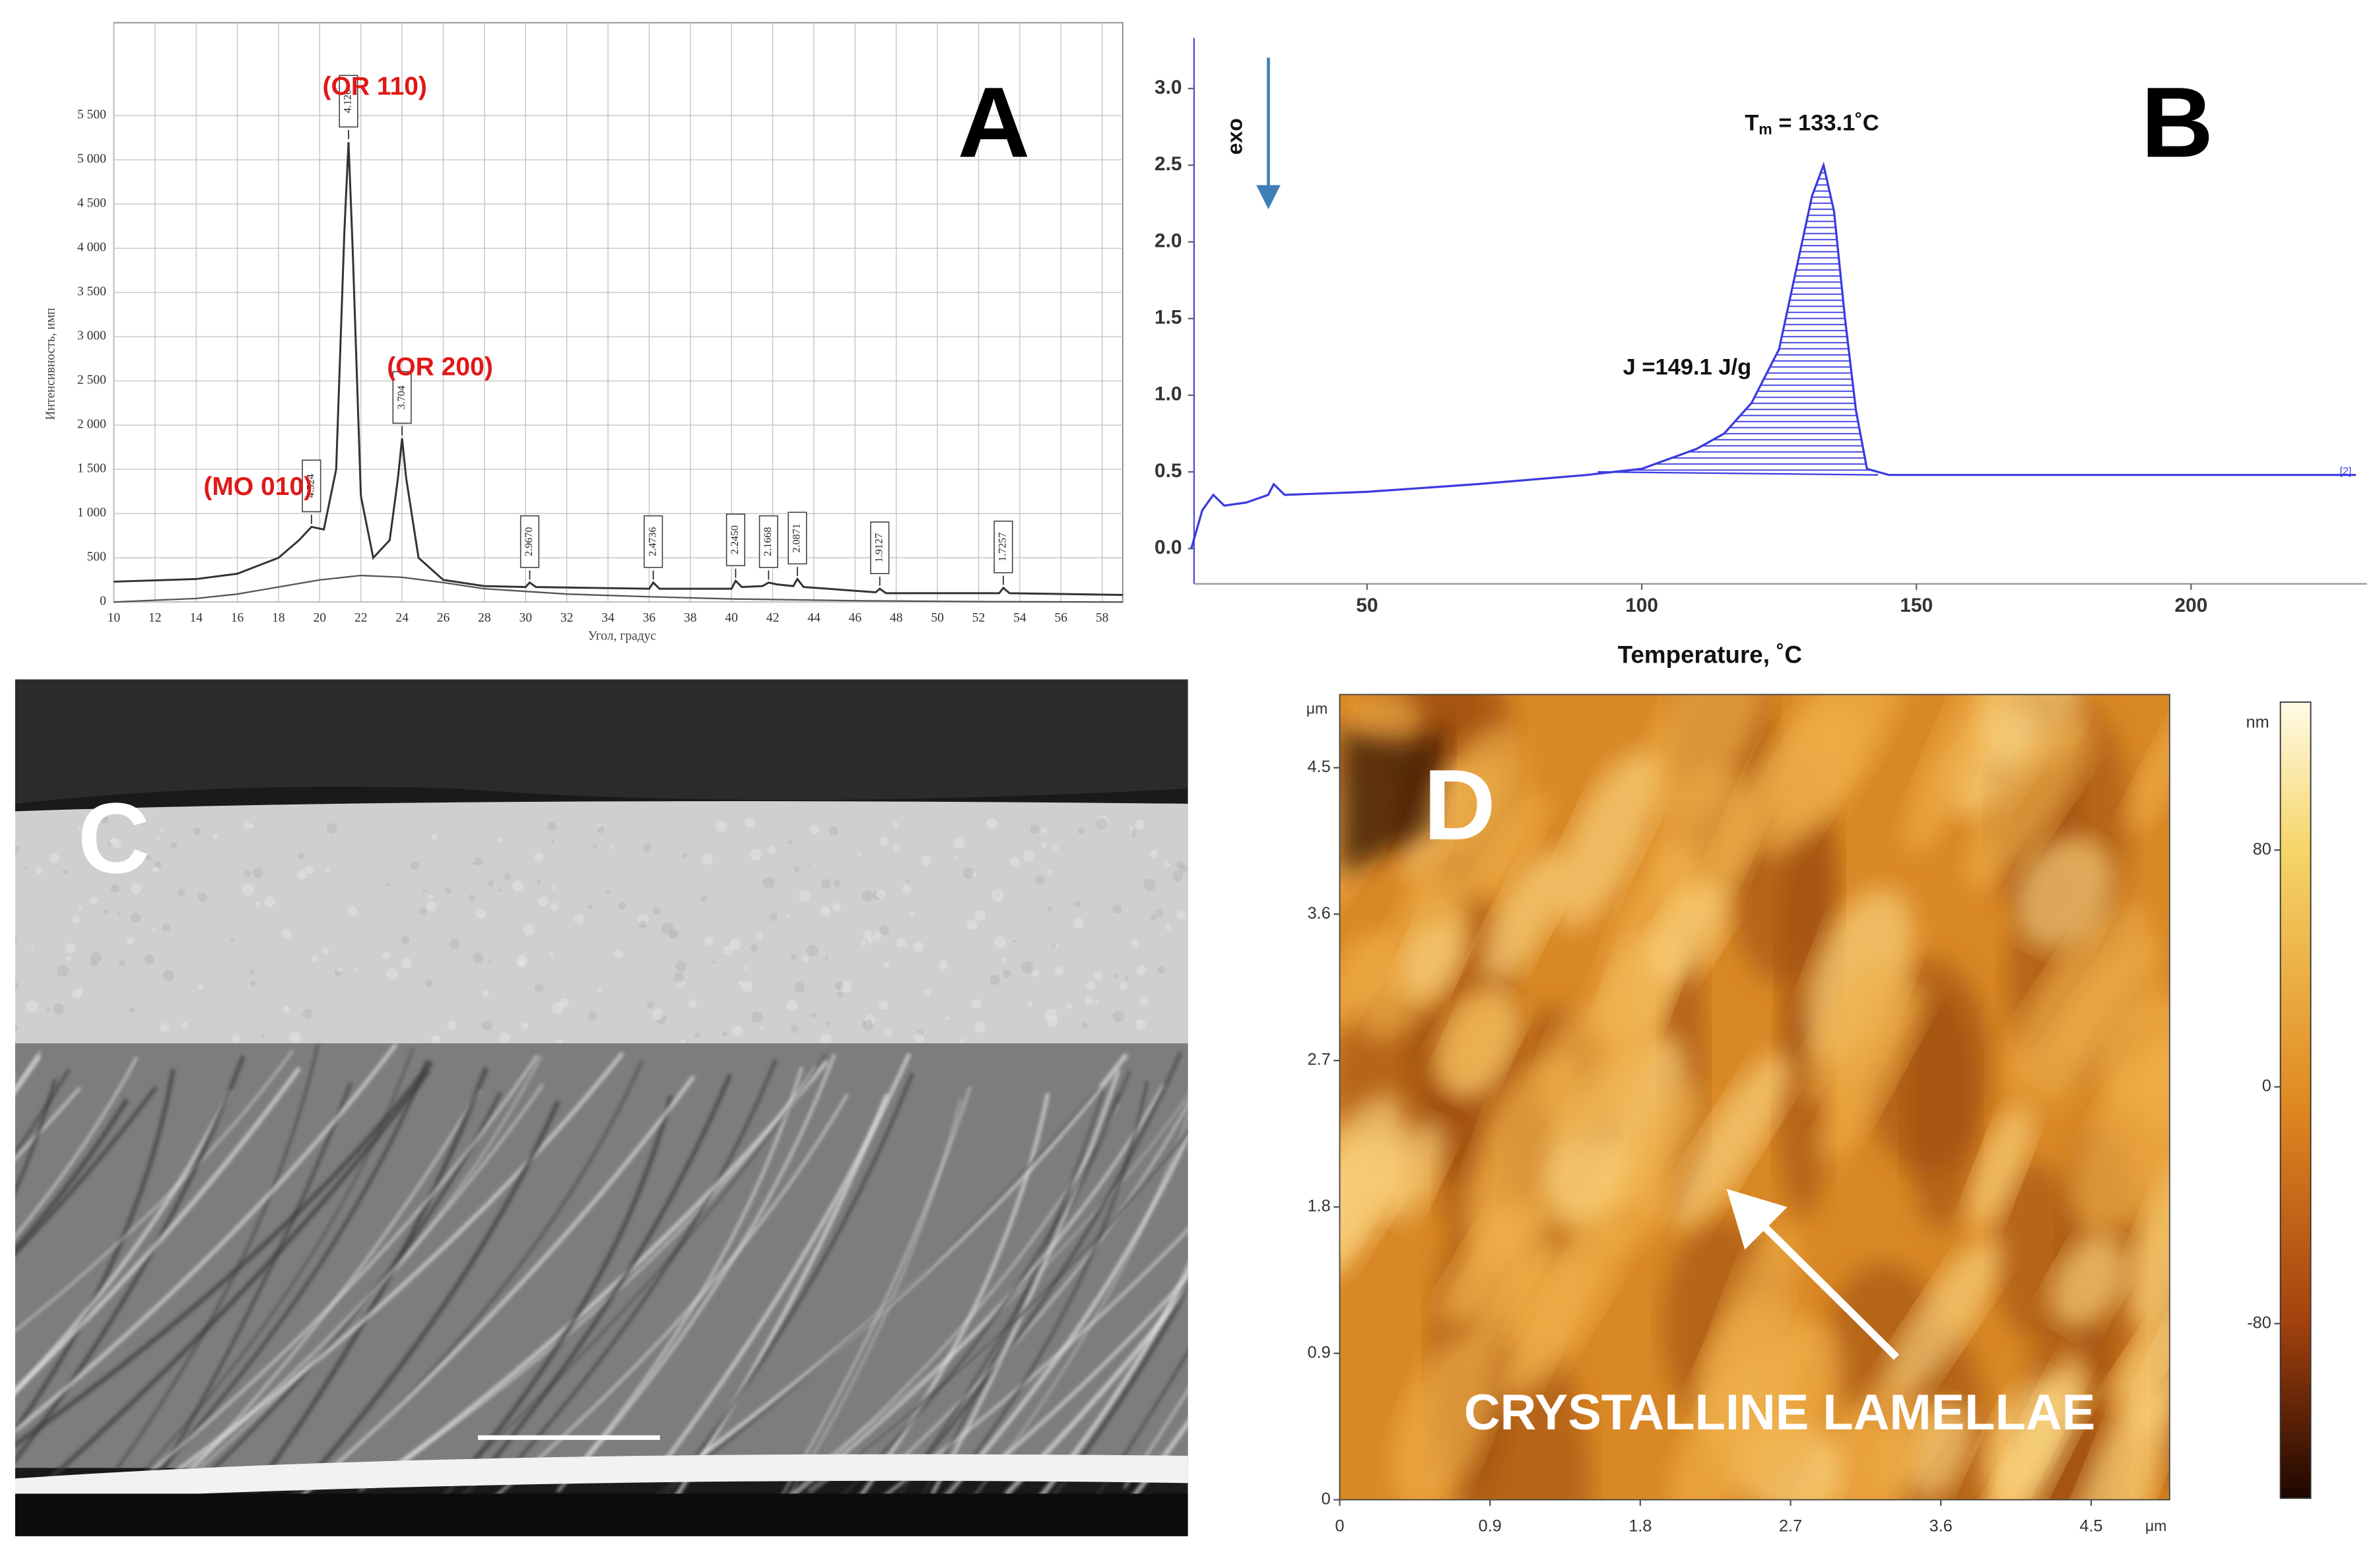 The image size is (2379, 1568). Describe the element at coordinates (1319, 913) in the screenshot. I see `y-tick-label: 3.6` at that location.